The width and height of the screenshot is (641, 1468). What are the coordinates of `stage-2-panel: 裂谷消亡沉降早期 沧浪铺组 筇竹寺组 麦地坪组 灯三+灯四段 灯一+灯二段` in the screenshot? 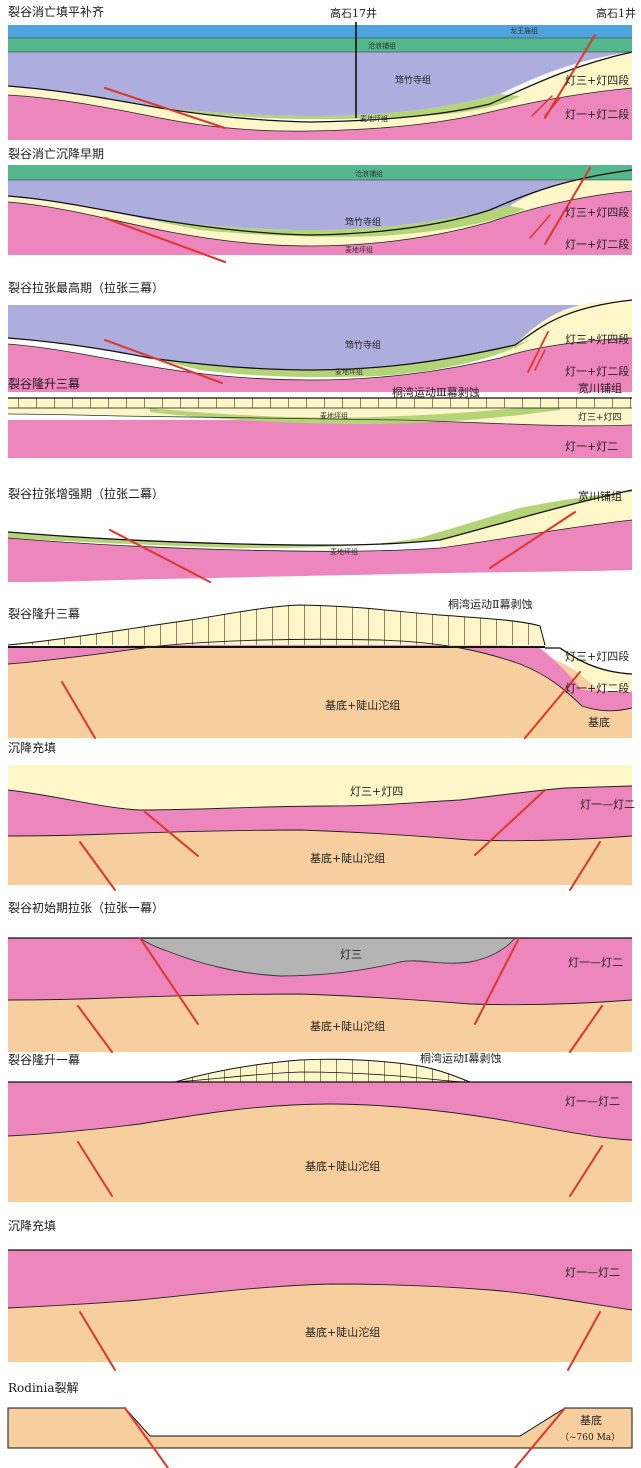 It's located at (320, 205).